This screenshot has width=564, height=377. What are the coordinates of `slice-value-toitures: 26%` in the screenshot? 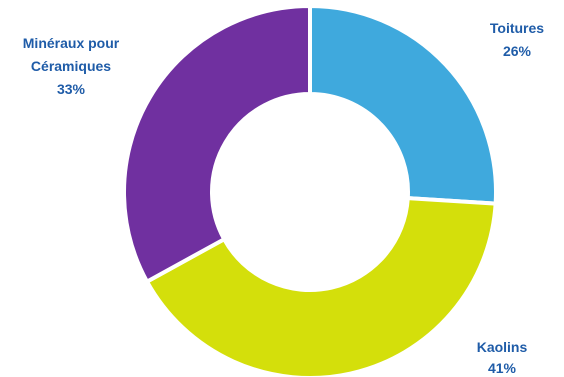 It's located at (517, 51).